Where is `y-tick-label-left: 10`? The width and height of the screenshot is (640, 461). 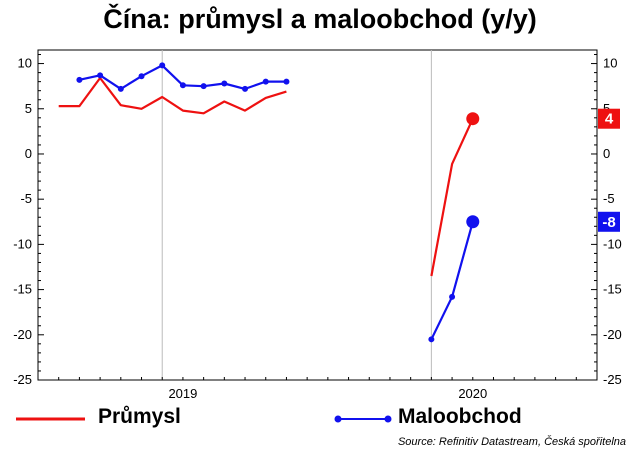
y-tick-label-left: 10 is located at coordinates (25, 63).